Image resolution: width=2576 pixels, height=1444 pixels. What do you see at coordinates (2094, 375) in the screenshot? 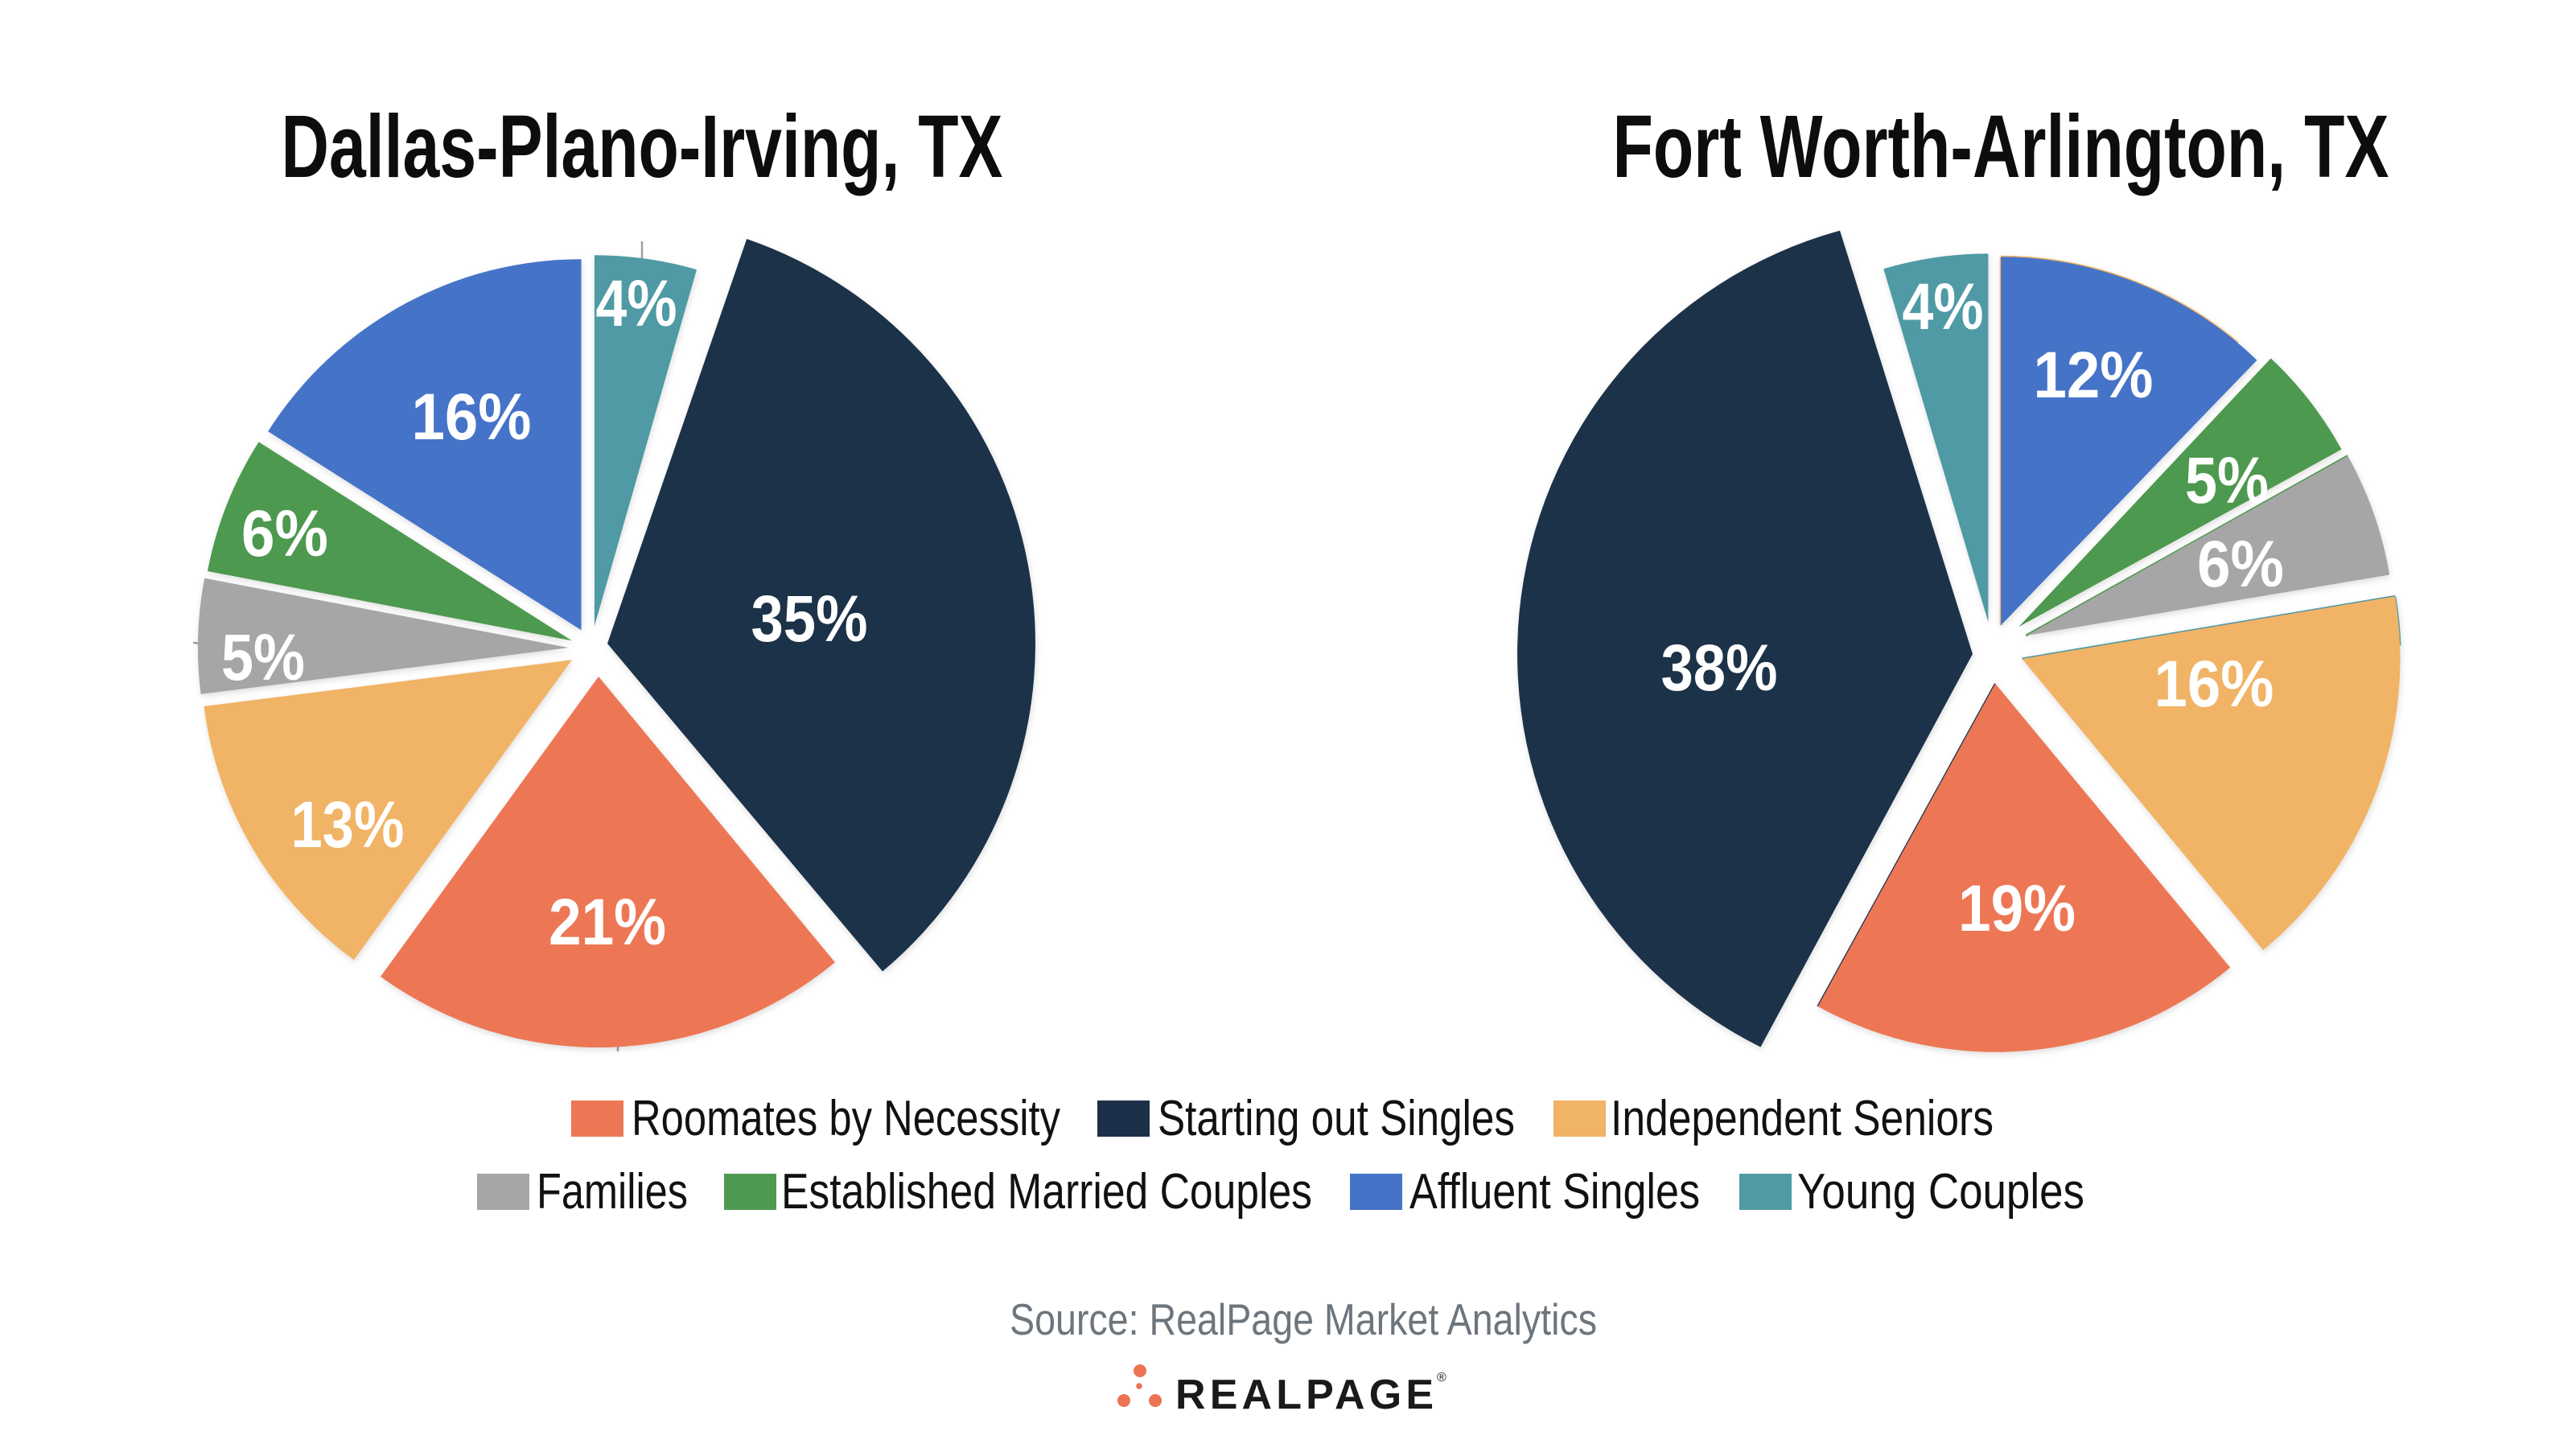
I see `svg-text: 12%` at bounding box center [2094, 375].